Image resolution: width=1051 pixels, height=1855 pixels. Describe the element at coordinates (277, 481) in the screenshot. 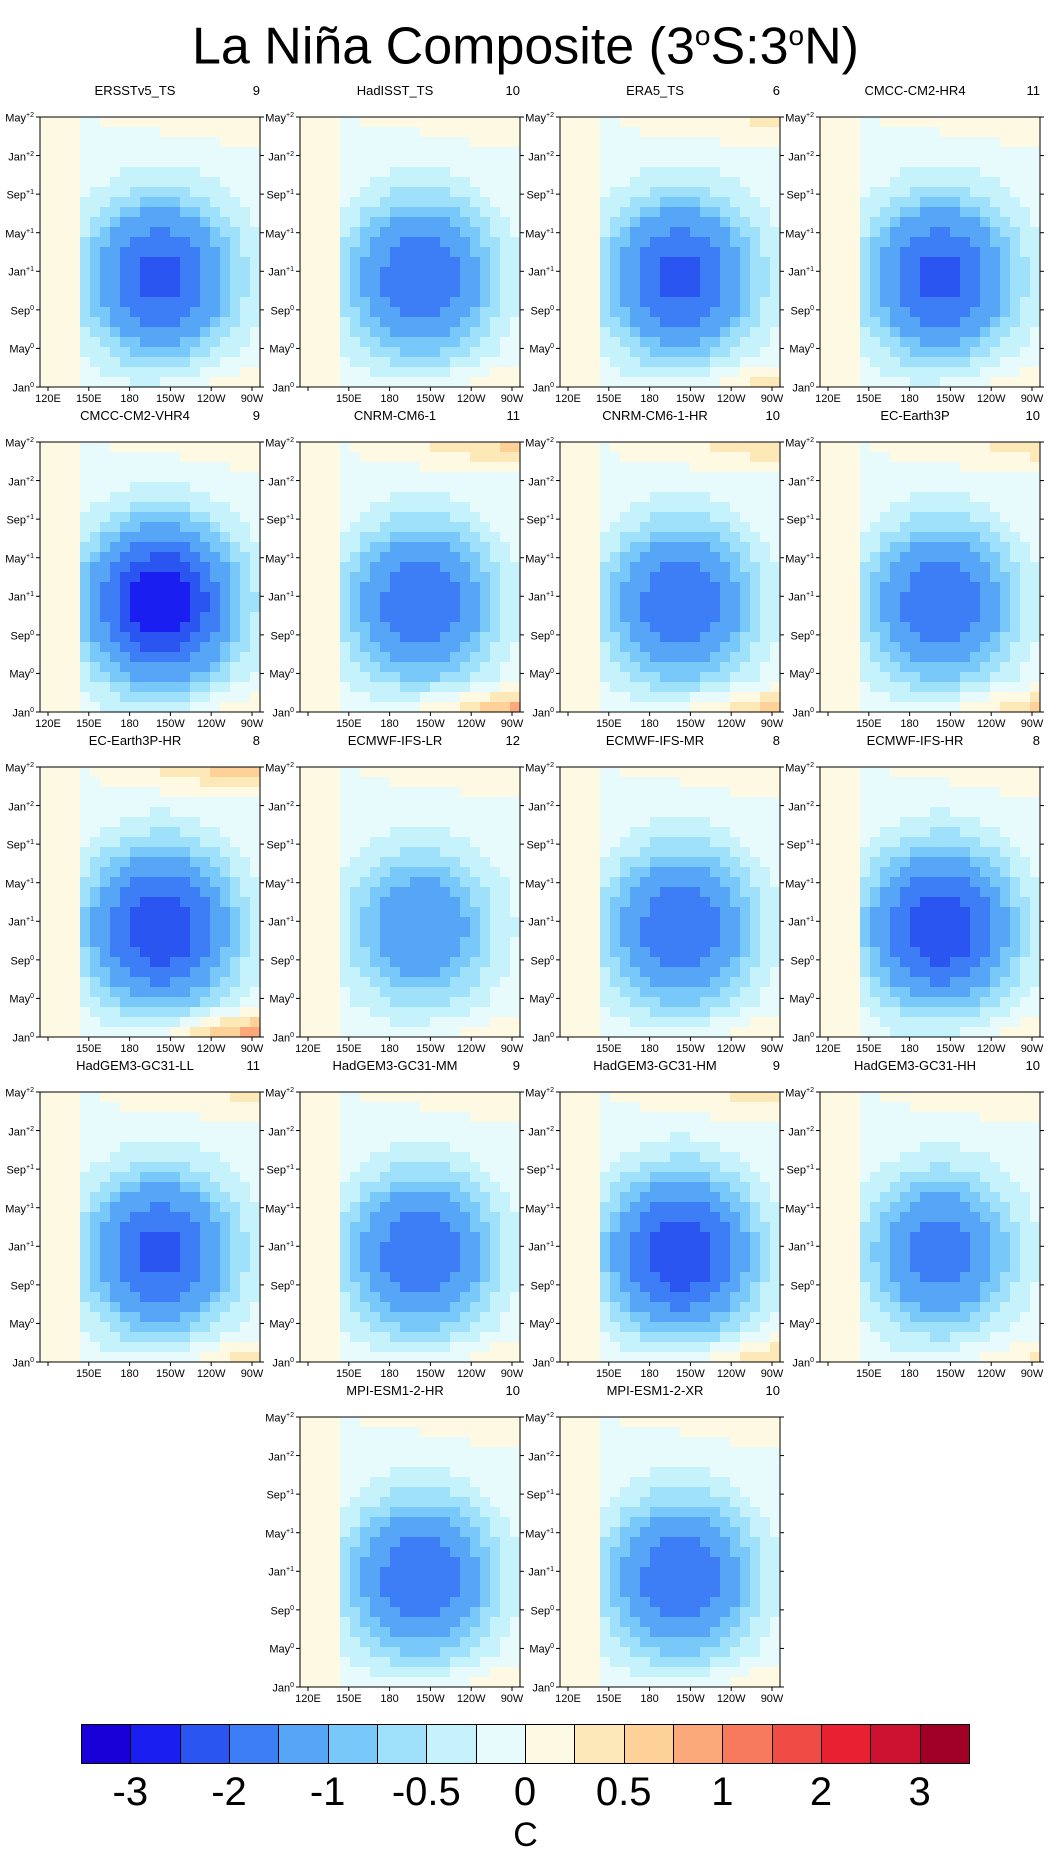

I see `y-tick-label: Jan+2` at that location.